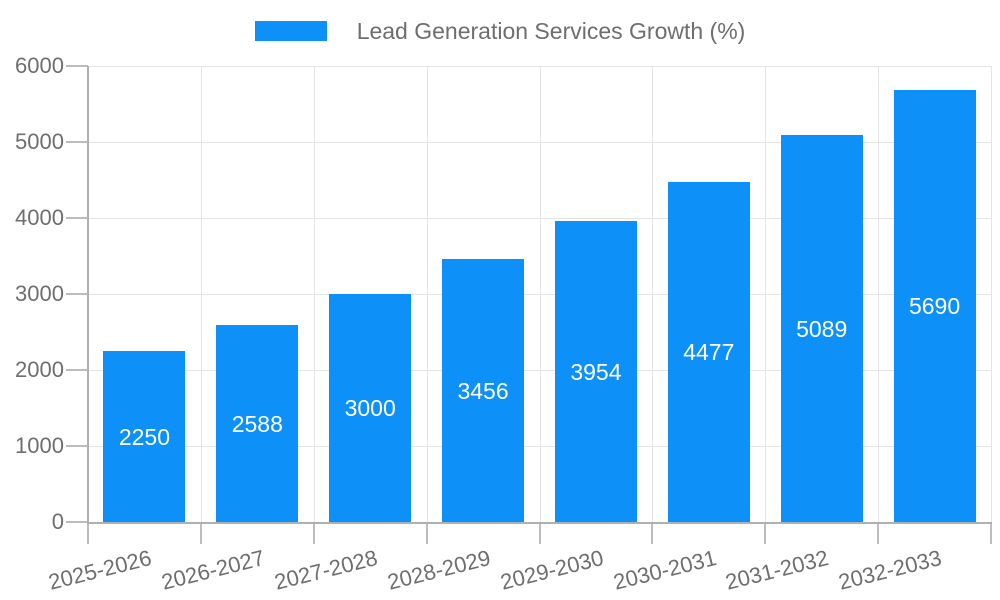 This screenshot has width=1000, height=600. What do you see at coordinates (39, 293) in the screenshot?
I see `y-tick-label: 3000` at bounding box center [39, 293].